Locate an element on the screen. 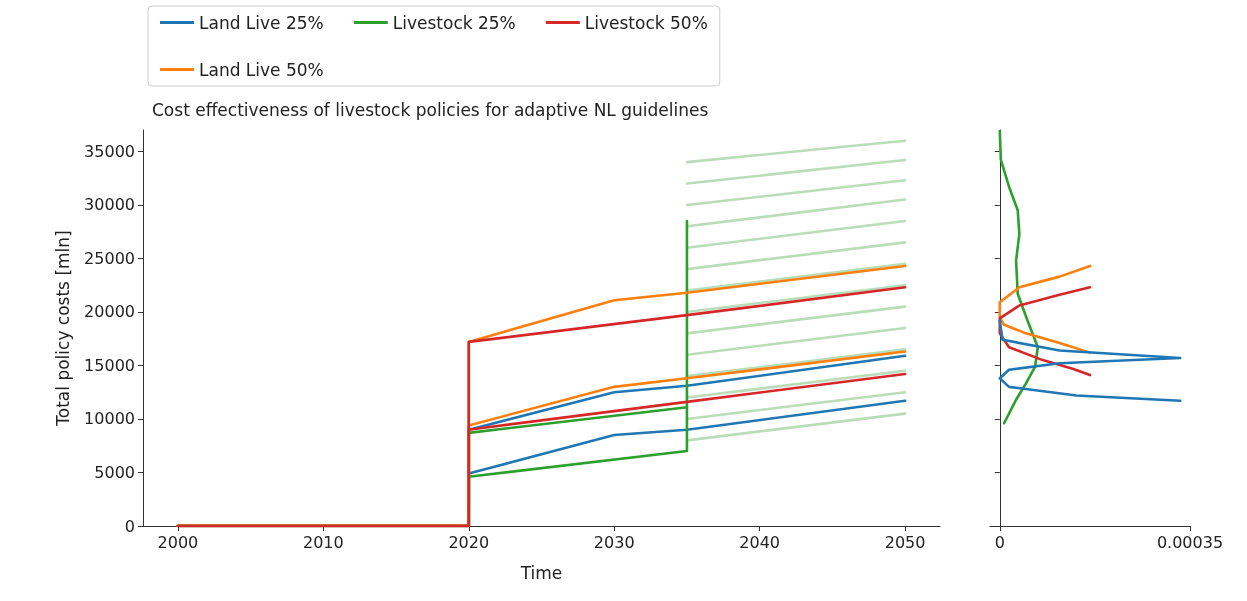 The image size is (1247, 601). x-tick-label: 2020 is located at coordinates (469, 542).